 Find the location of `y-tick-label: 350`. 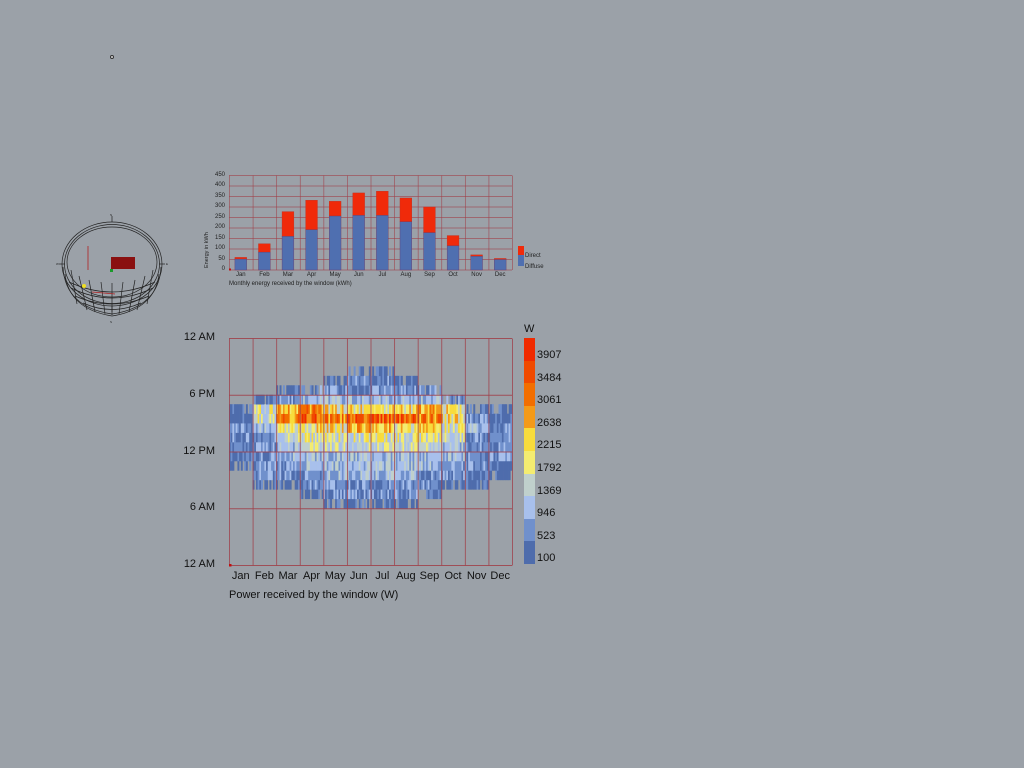

y-tick-label: 350 is located at coordinates (219, 195).